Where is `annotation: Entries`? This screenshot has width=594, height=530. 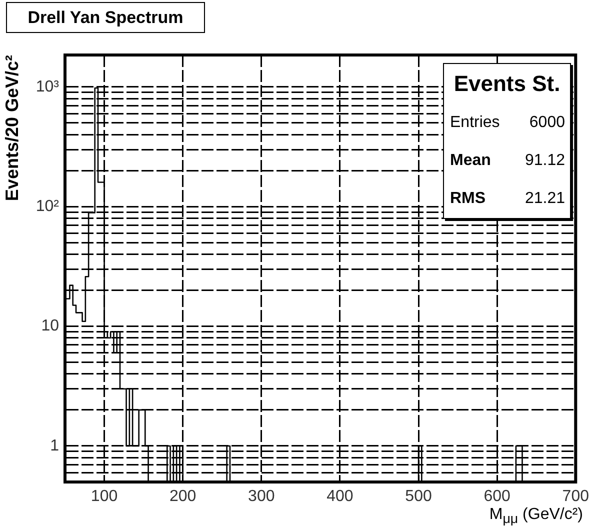 annotation: Entries is located at coordinates (475, 123).